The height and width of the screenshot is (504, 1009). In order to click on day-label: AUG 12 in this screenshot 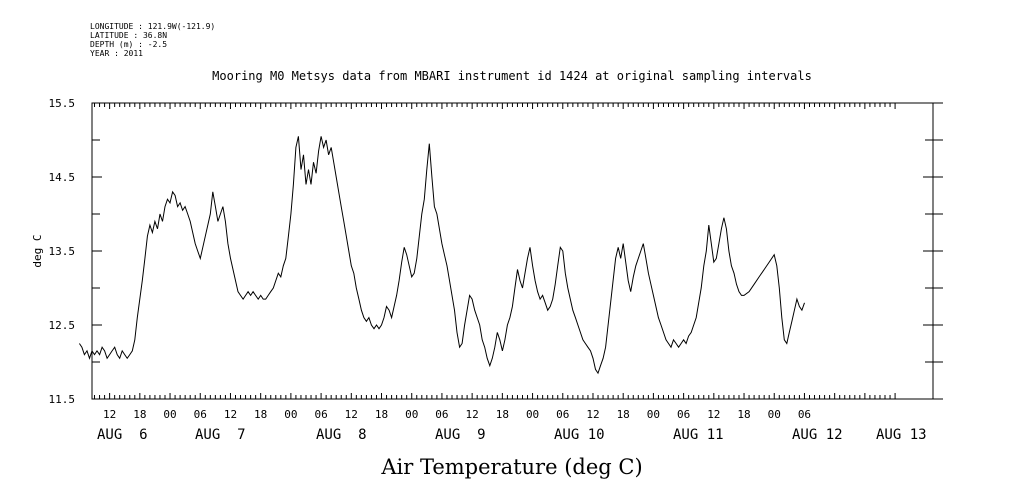, I will do `click(817, 435)`.